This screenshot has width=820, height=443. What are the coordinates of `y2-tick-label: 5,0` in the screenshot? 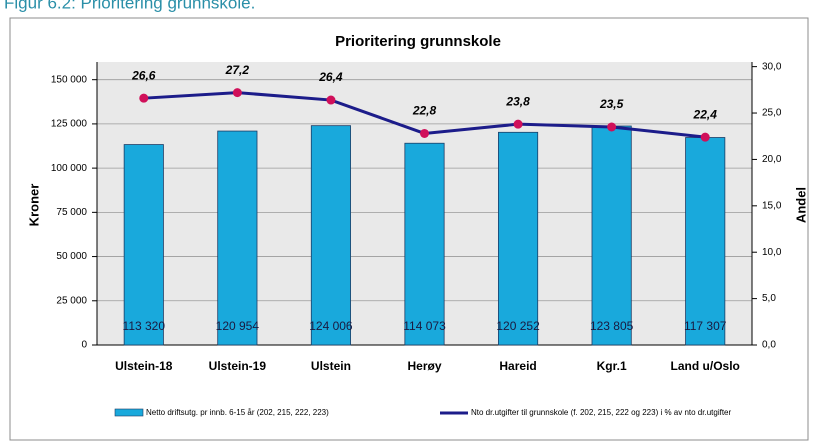 It's located at (769, 298).